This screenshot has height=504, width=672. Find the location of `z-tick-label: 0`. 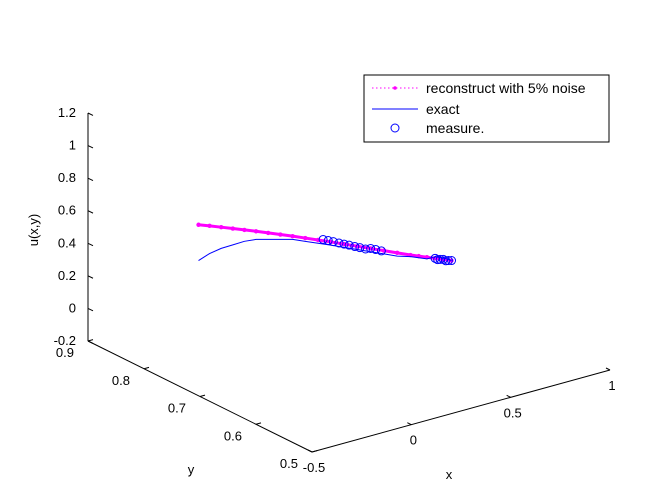

z-tick-label: 0 is located at coordinates (72, 307).